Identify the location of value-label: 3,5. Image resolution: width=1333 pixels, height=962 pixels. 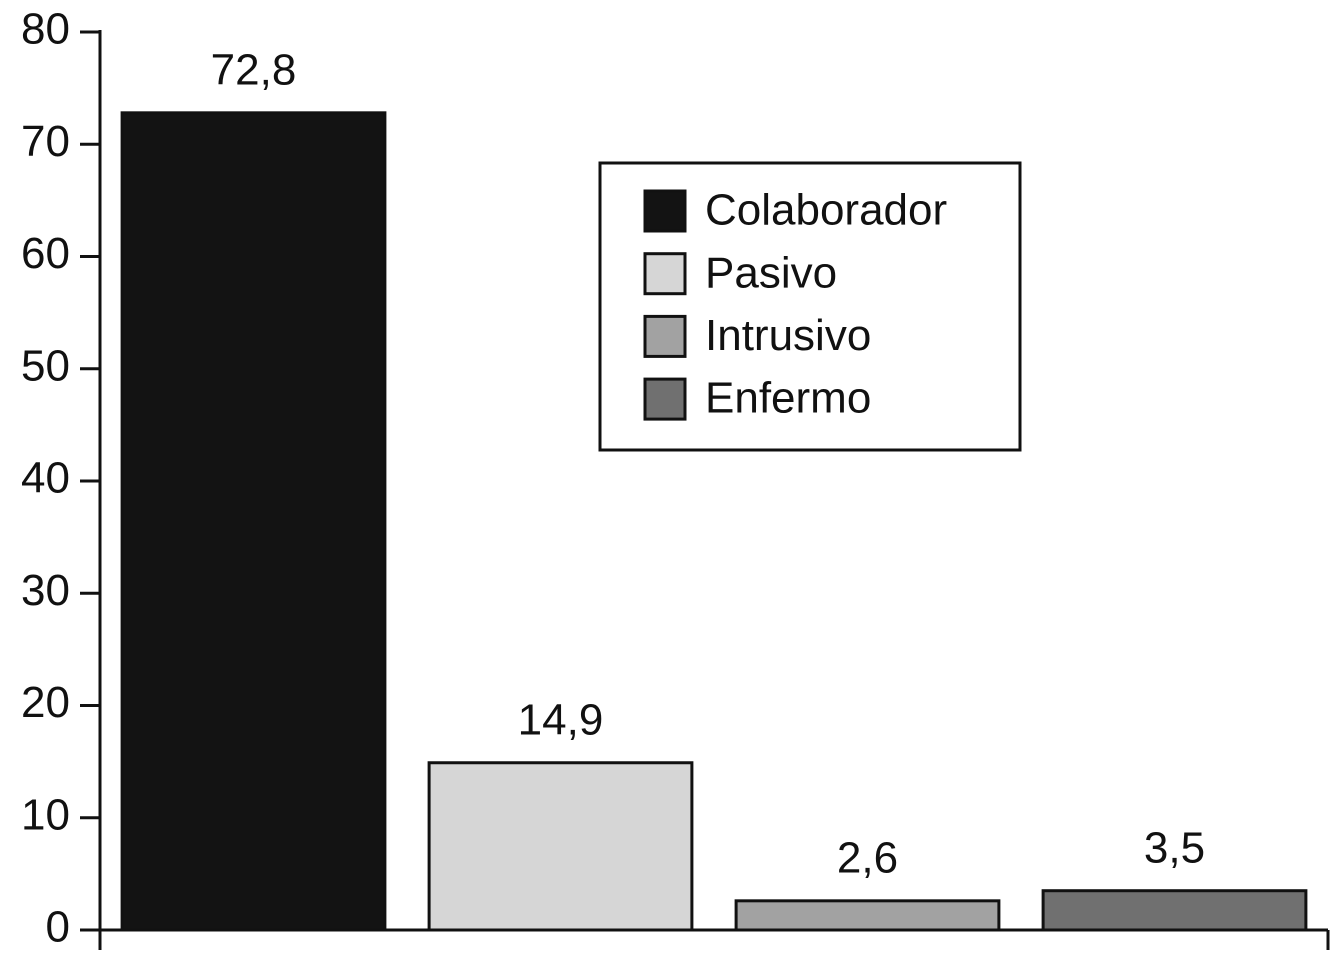
(1174, 847).